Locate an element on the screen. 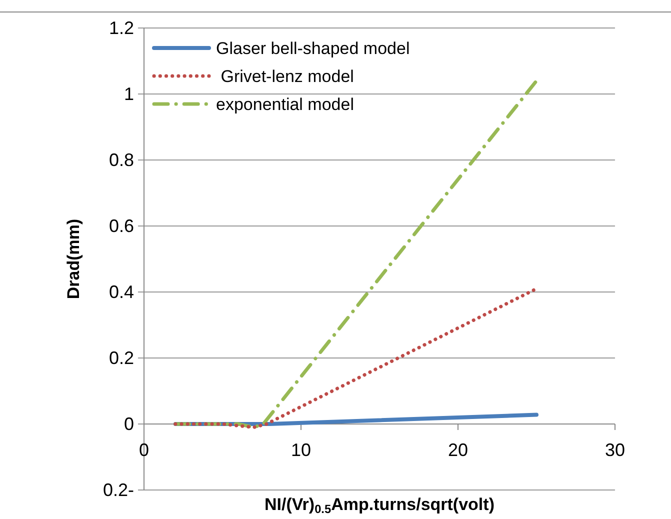  x-tick-label: 10 is located at coordinates (301, 450).